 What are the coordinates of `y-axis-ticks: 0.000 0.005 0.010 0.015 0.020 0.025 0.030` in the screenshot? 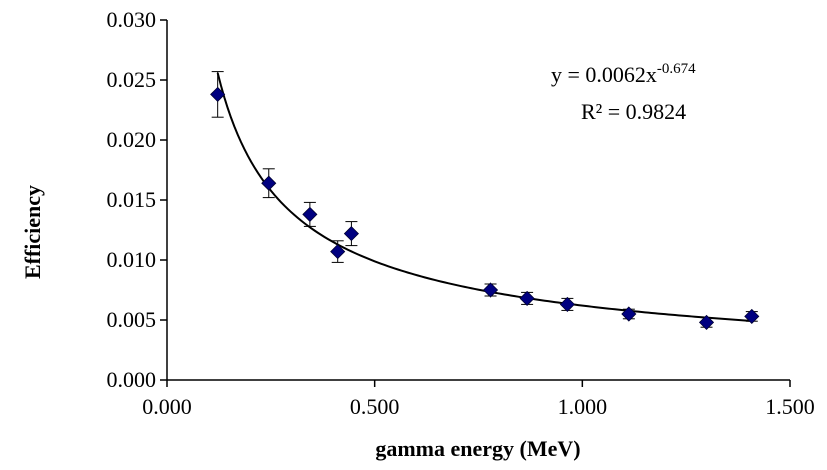 It's located at (137, 199).